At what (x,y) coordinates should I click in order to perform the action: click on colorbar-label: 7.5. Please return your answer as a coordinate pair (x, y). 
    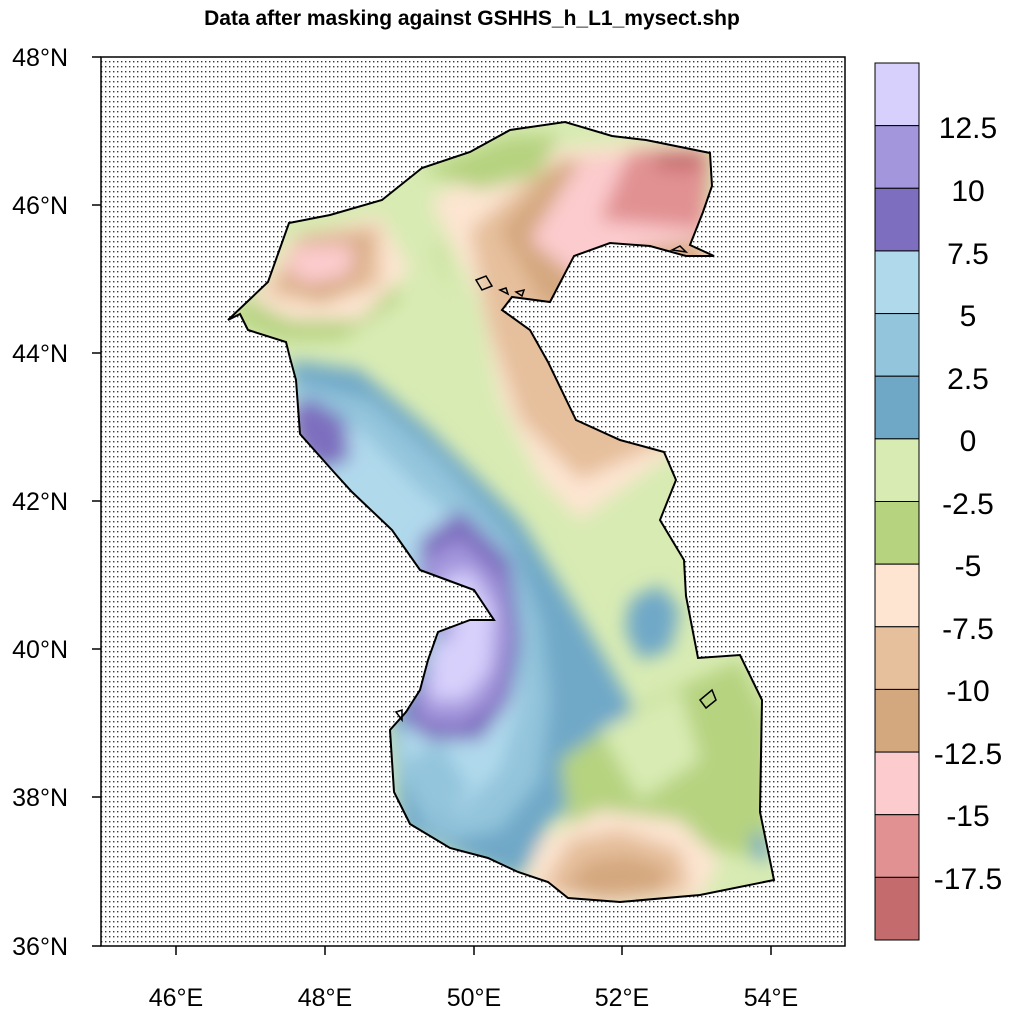
    Looking at the image, I should click on (968, 254).